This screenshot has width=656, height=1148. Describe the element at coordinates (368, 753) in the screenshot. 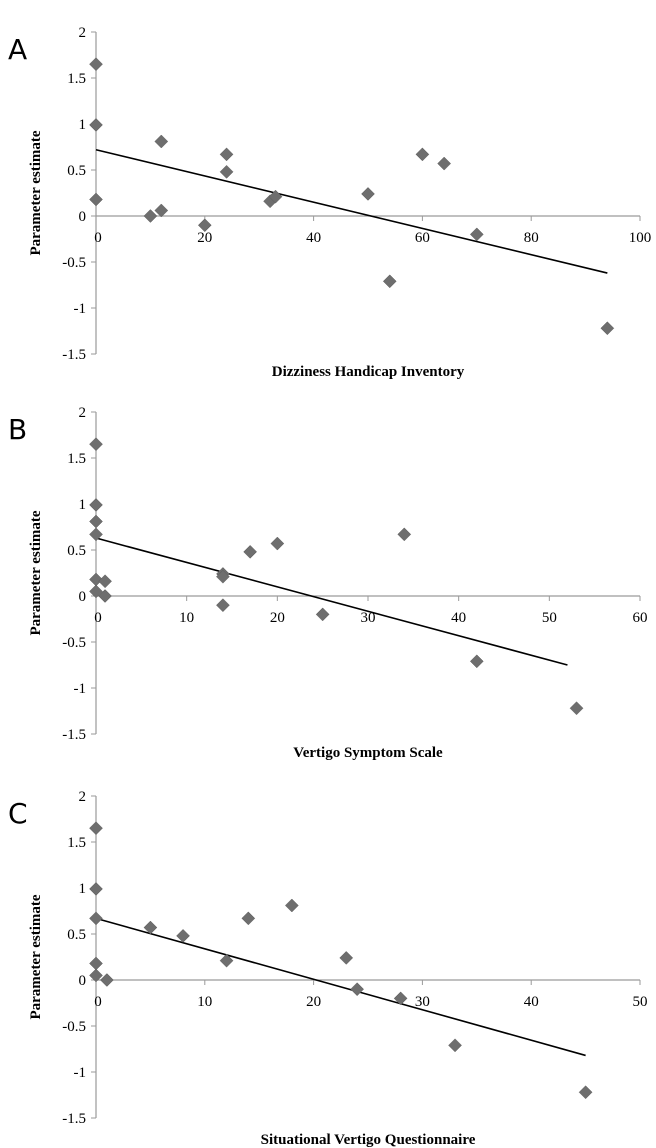

I see `x-axis-label: Vertigo Symptom Scale` at that location.